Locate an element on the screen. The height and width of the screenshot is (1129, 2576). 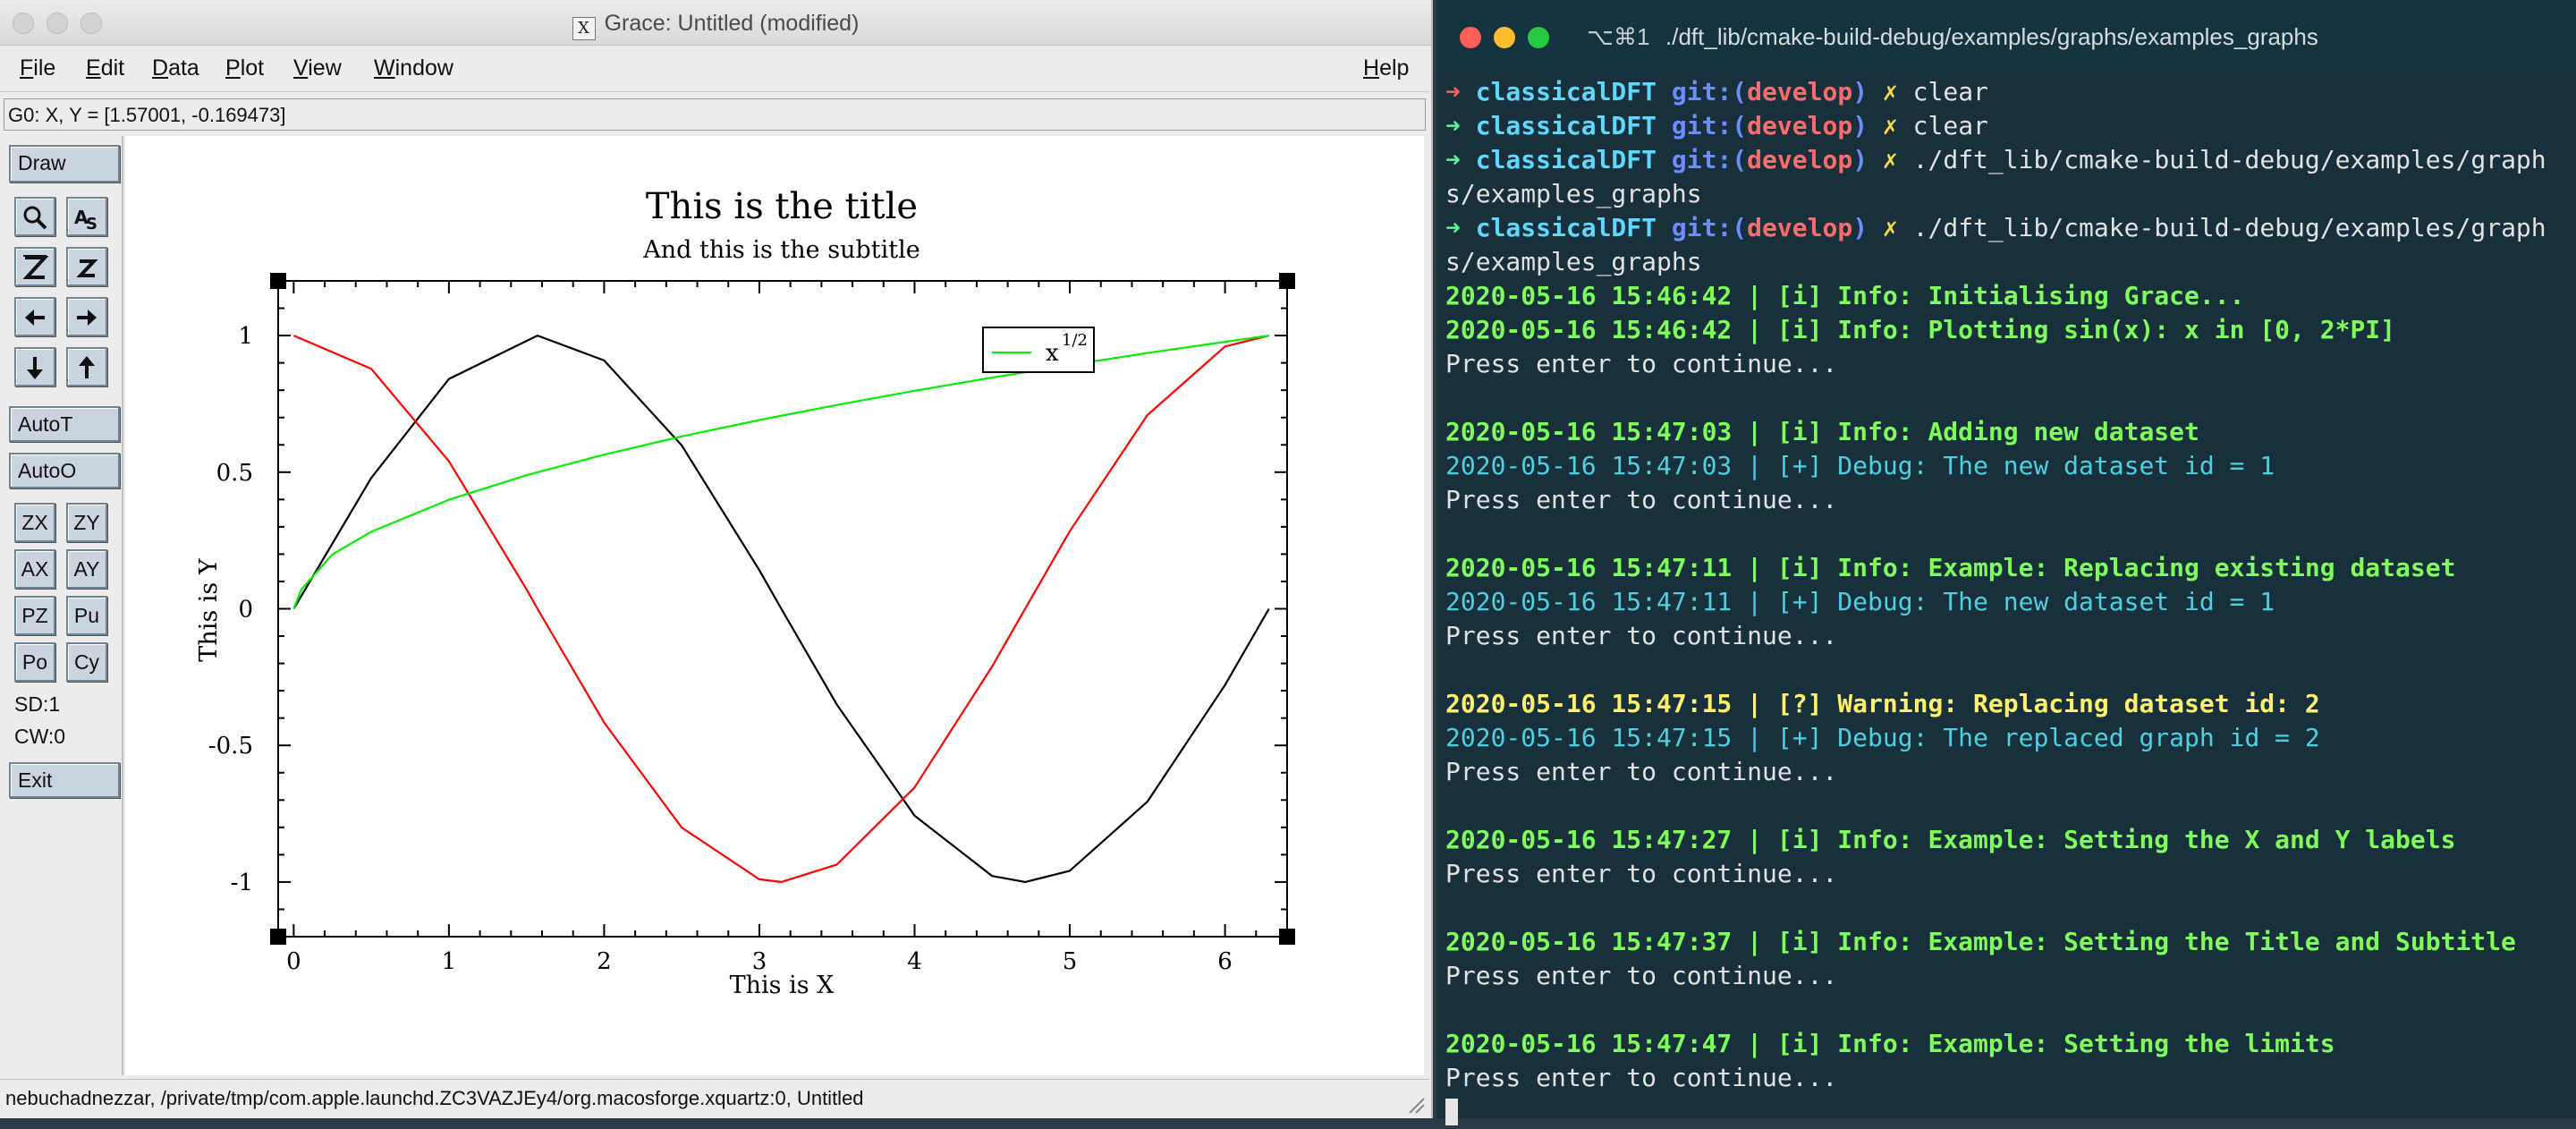
menu-edit: Edit is located at coordinates (105, 68).